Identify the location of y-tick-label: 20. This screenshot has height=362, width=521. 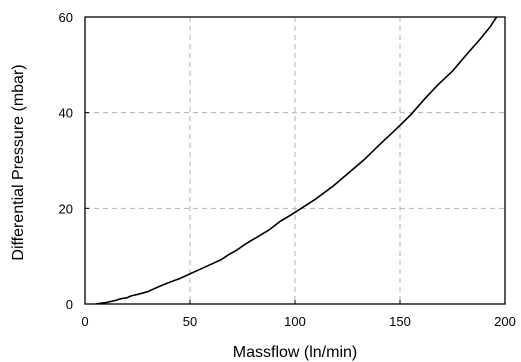
(66, 208).